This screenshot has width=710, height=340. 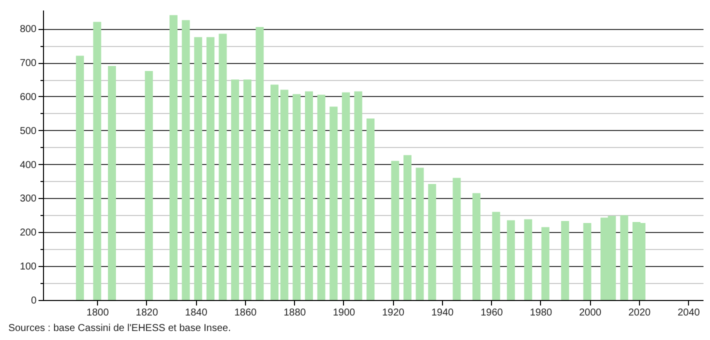 What do you see at coordinates (28, 64) in the screenshot?
I see `y-tick-label: 700` at bounding box center [28, 64].